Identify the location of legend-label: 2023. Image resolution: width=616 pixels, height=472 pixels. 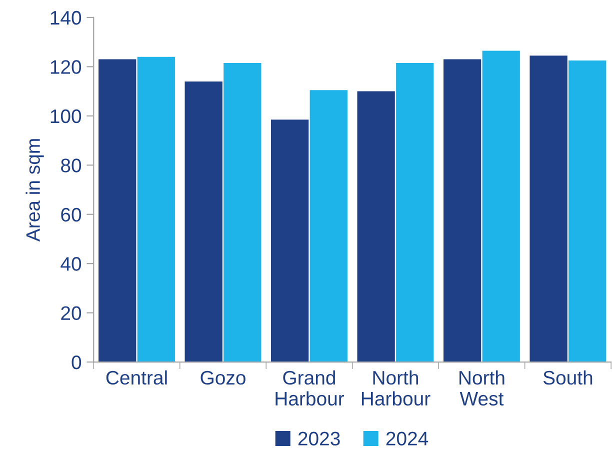
(319, 439).